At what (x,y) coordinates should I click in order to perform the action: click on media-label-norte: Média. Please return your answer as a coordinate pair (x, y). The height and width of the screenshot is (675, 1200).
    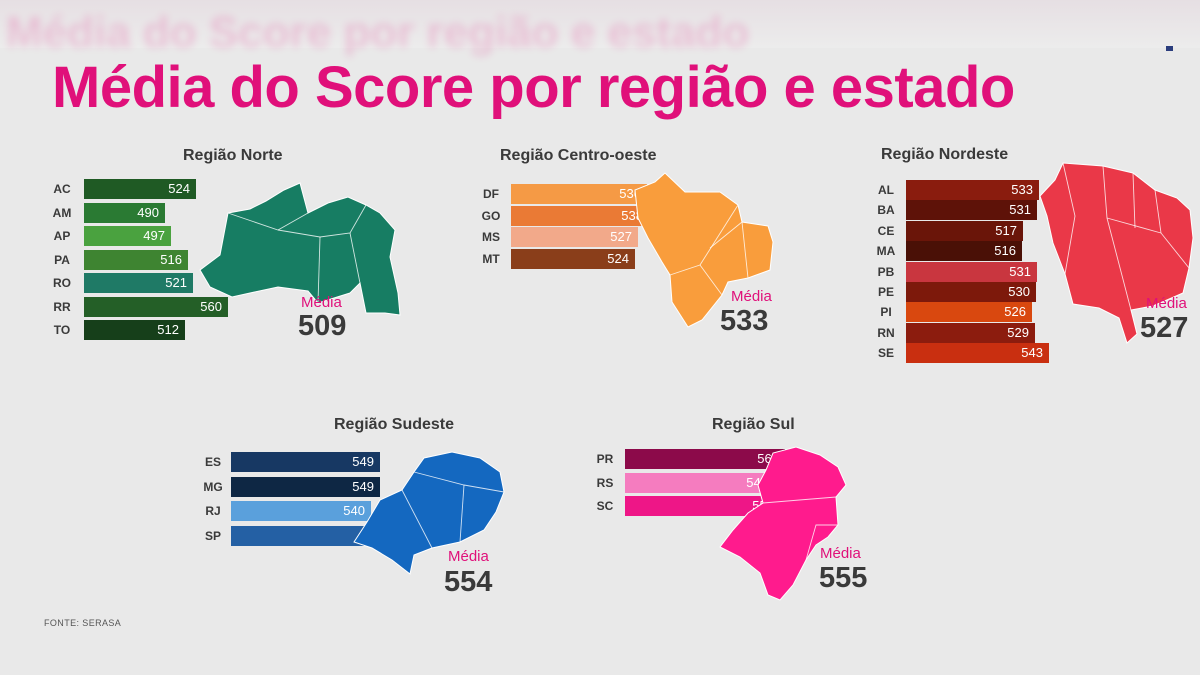
    Looking at the image, I should click on (321, 302).